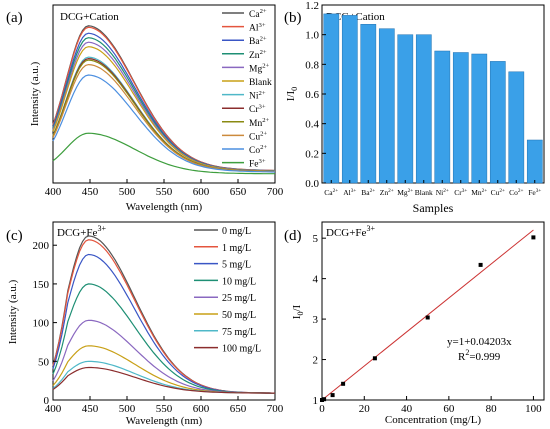  I want to click on panel-b-x-tick-label-0: Ca2+, so click(331, 192).